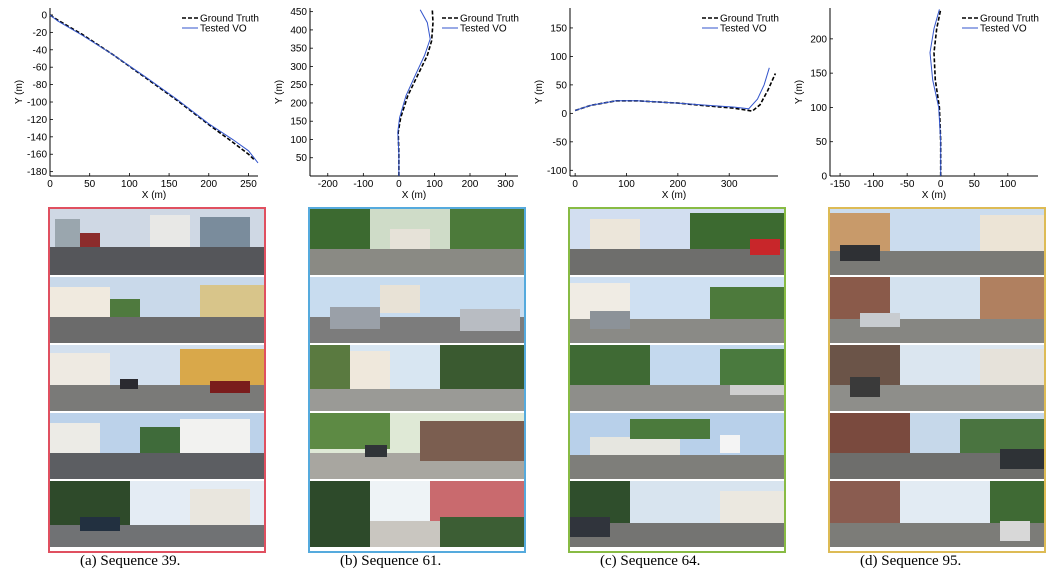 The width and height of the screenshot is (1053, 574). I want to click on street-photo-c1-art, so click(677, 242).